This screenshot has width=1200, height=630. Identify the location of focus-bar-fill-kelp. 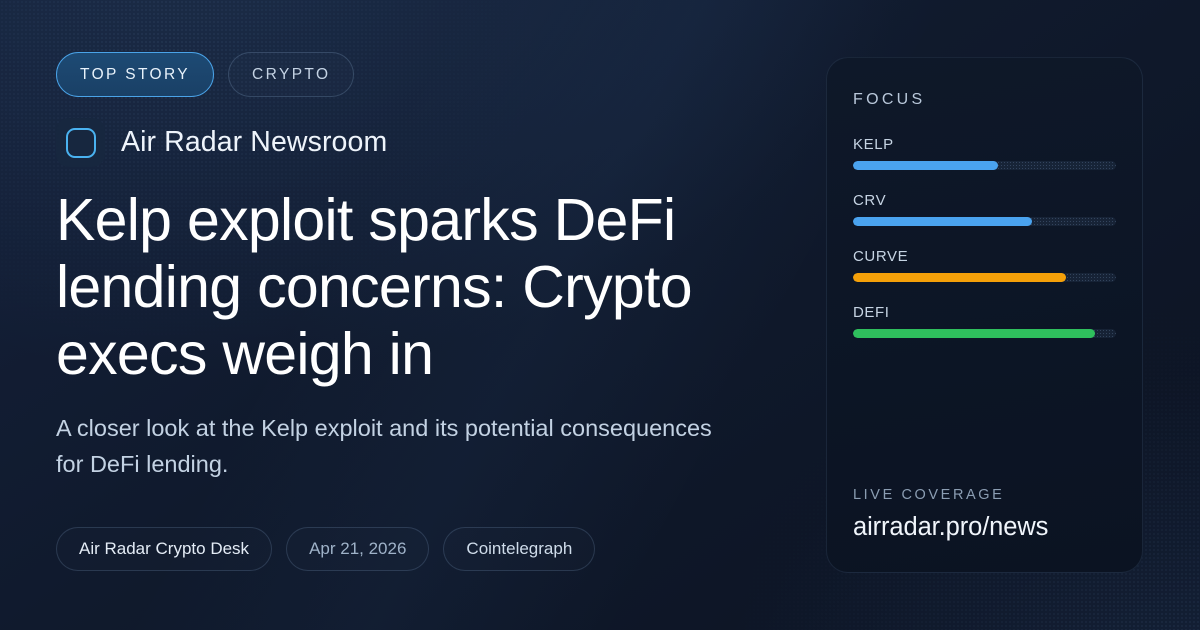
(925, 165).